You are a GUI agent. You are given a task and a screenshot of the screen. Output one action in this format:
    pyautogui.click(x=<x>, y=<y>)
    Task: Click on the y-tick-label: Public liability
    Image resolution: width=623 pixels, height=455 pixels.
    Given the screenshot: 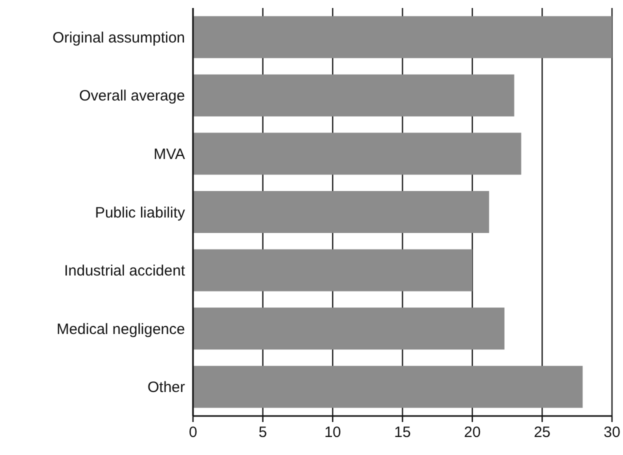 What is the action you would take?
    pyautogui.click(x=140, y=213)
    